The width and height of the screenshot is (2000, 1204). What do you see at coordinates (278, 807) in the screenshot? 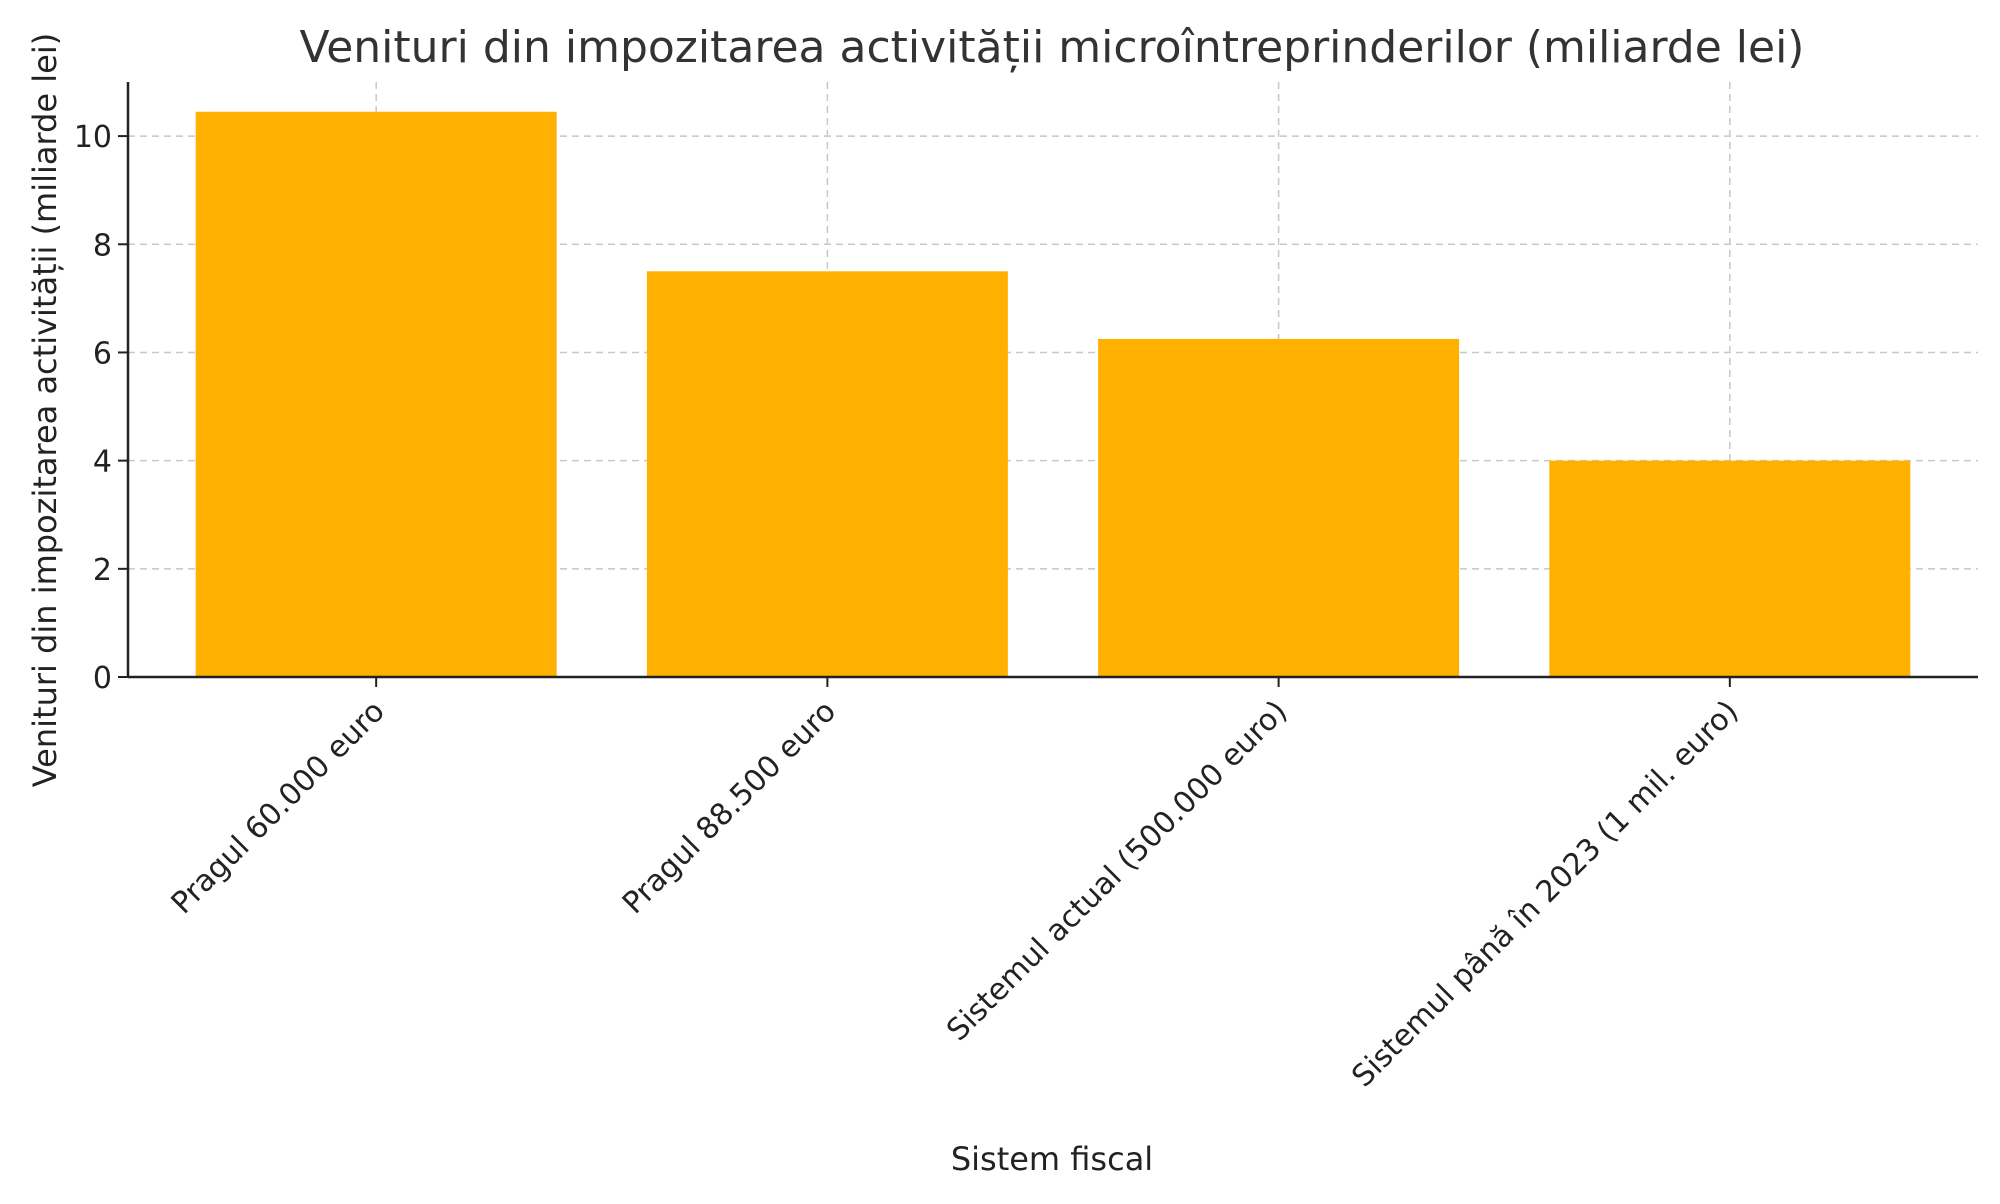
I see `x-tick-label: Pragul 60.000 euro` at bounding box center [278, 807].